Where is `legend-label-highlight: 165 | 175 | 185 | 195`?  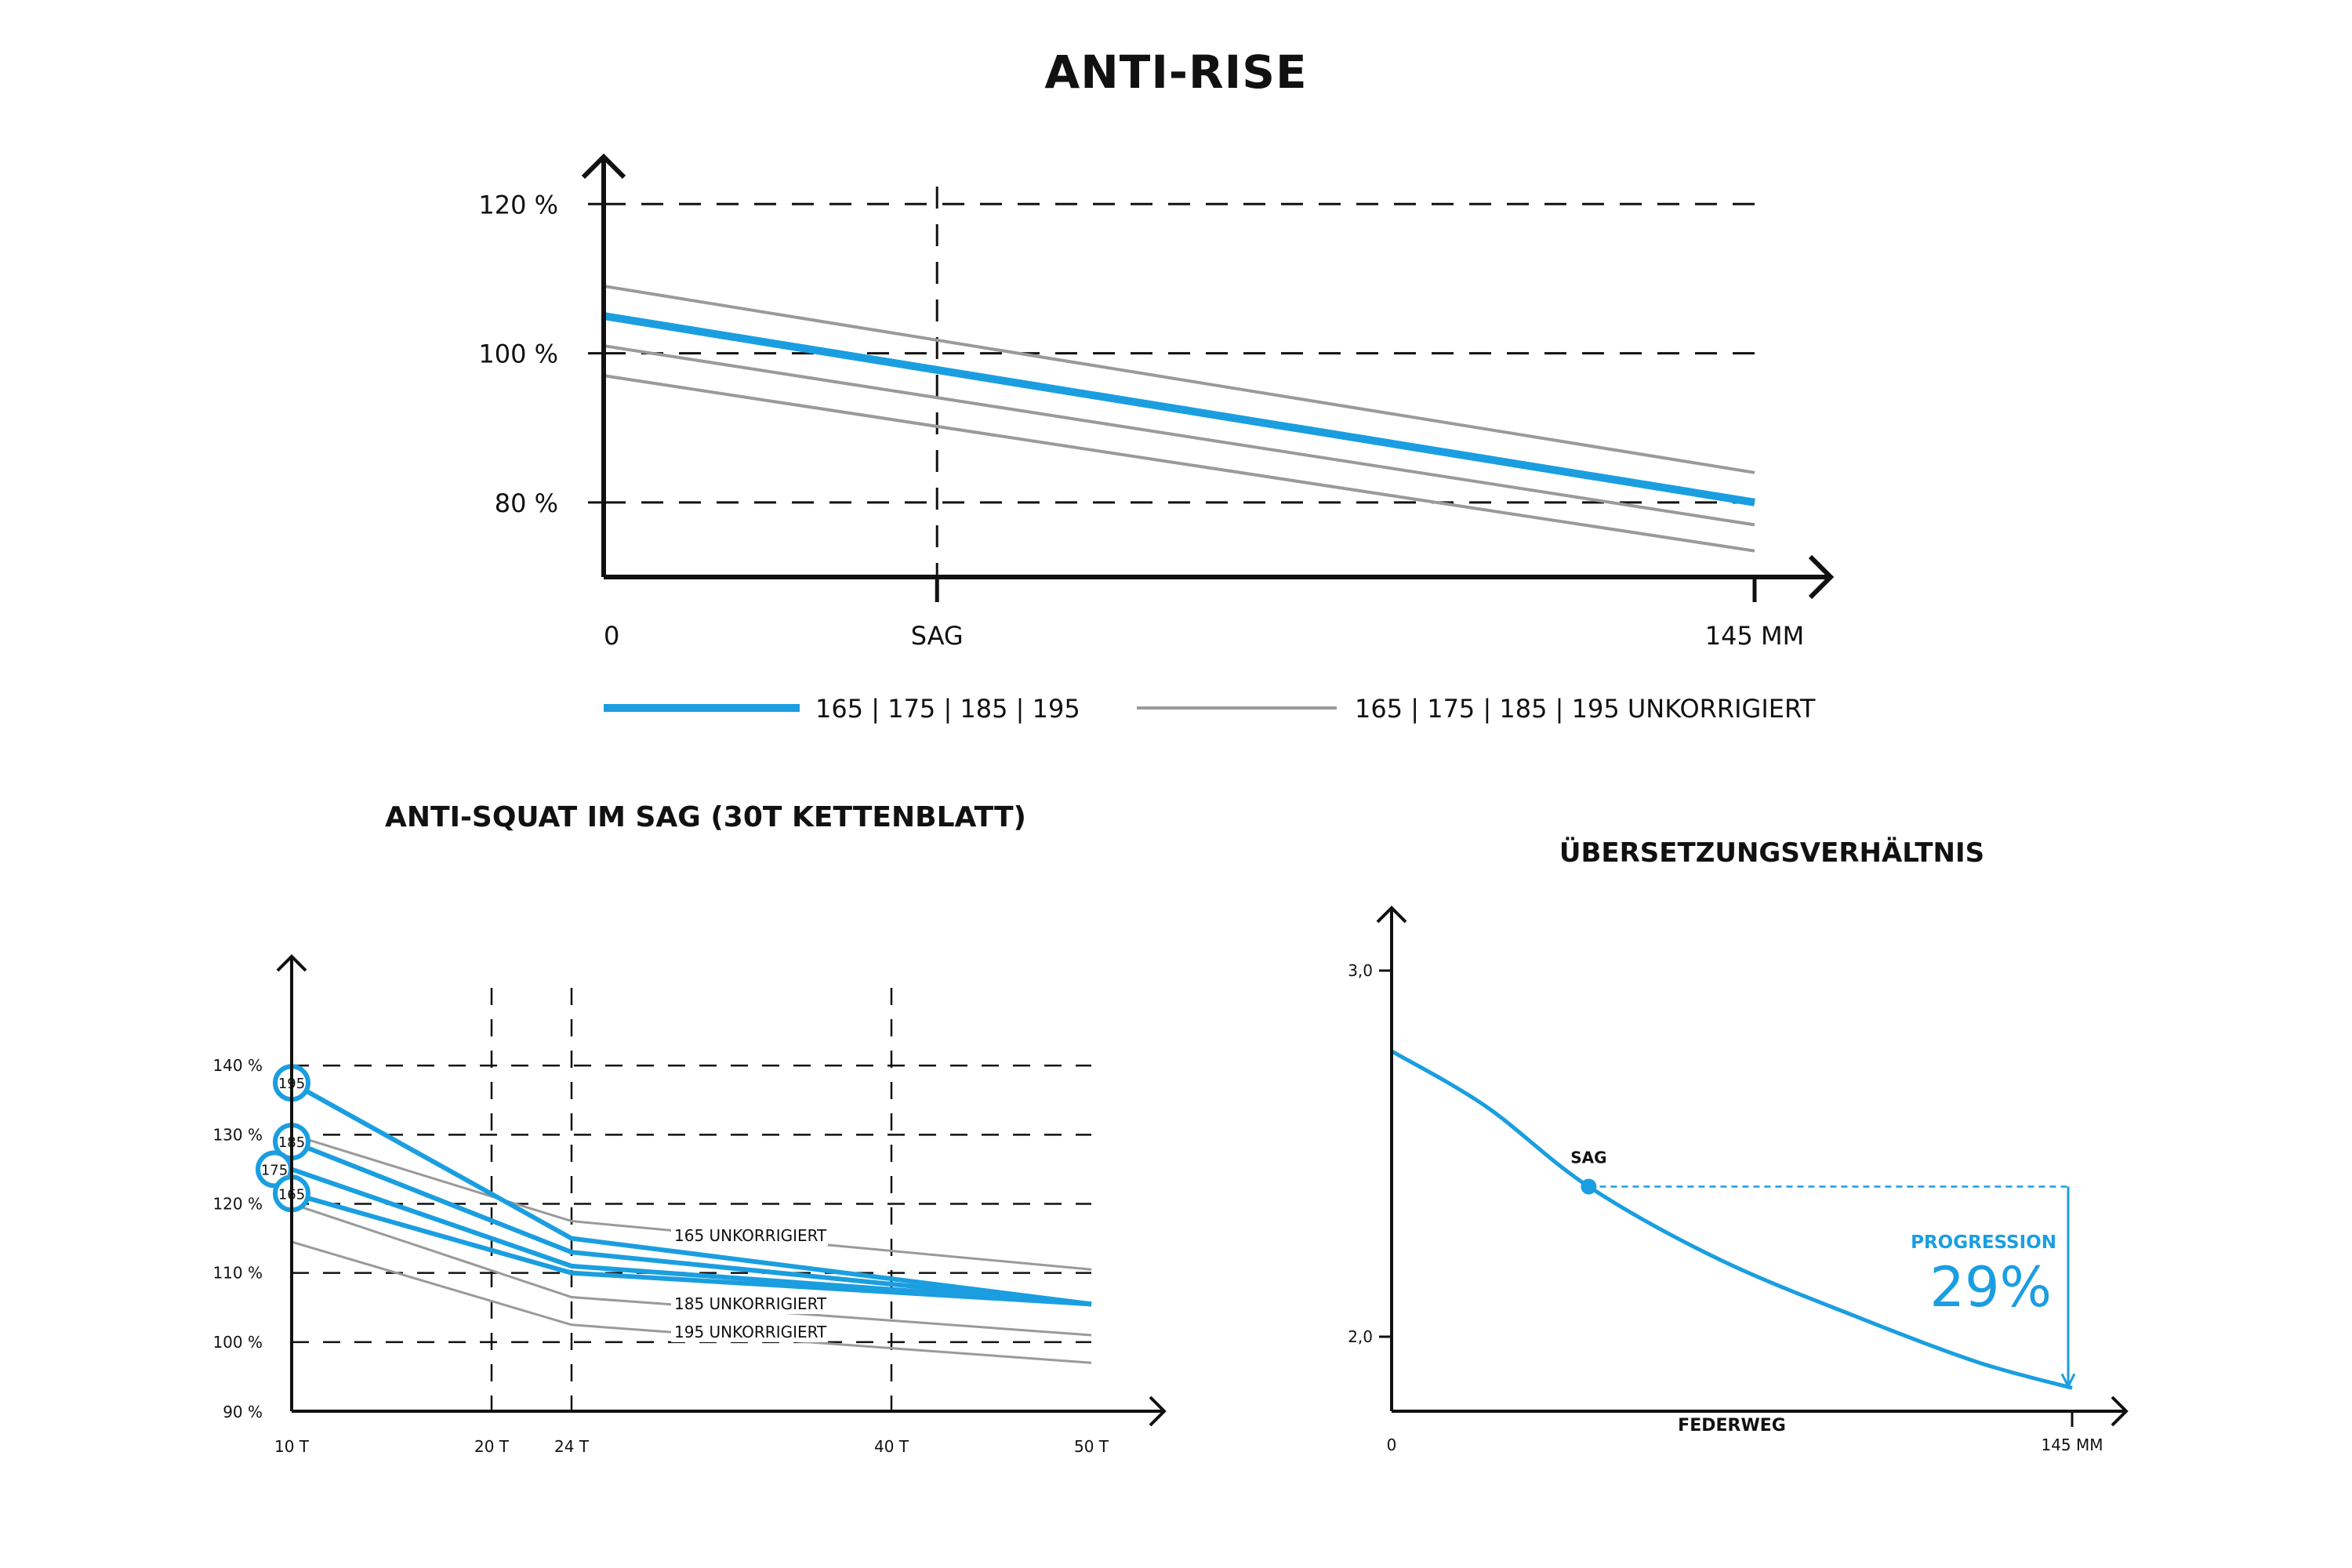
legend-label-highlight: 165 | 175 | 185 | 195 is located at coordinates (948, 709).